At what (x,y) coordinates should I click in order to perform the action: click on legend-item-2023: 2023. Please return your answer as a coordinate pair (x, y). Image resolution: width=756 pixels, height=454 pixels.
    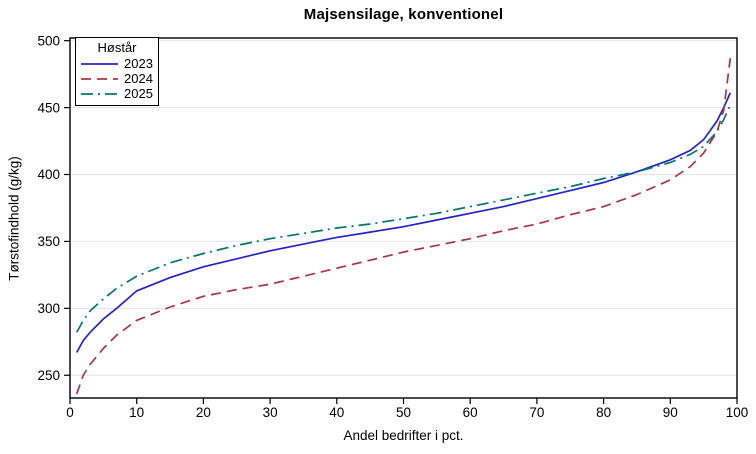
    Looking at the image, I should click on (117, 63).